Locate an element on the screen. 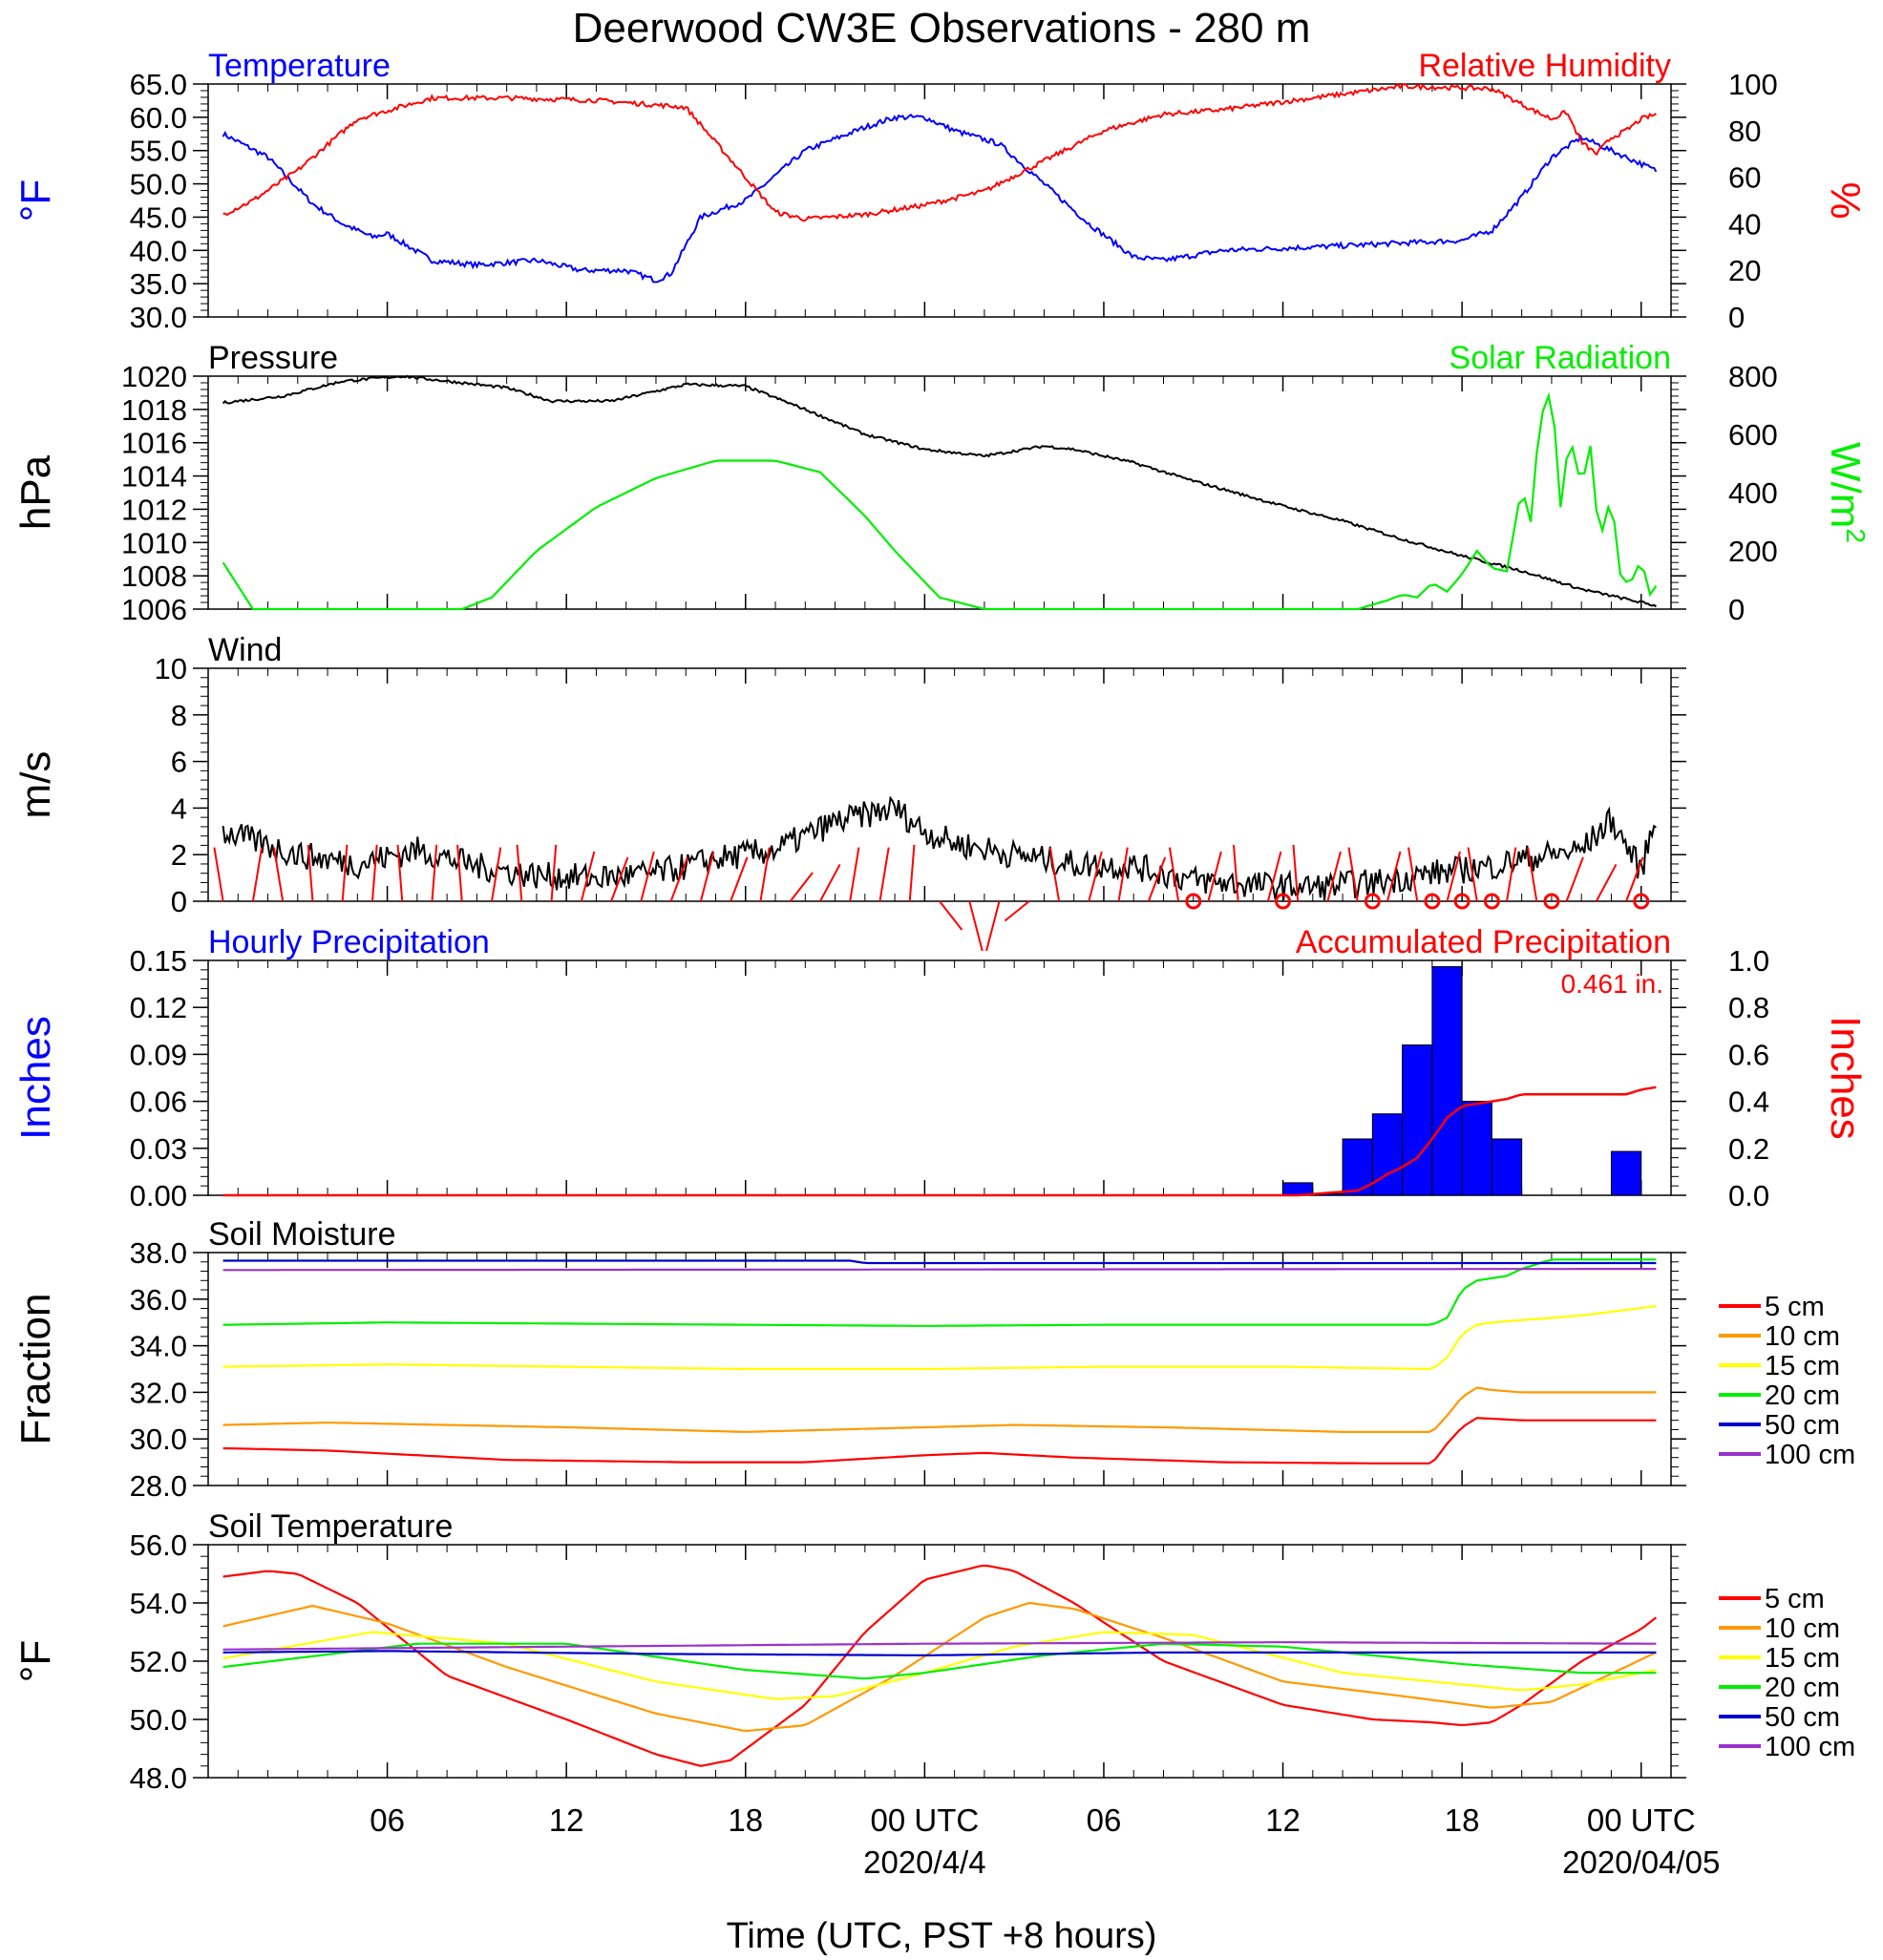  panel-left-title: Pressure is located at coordinates (273, 358).